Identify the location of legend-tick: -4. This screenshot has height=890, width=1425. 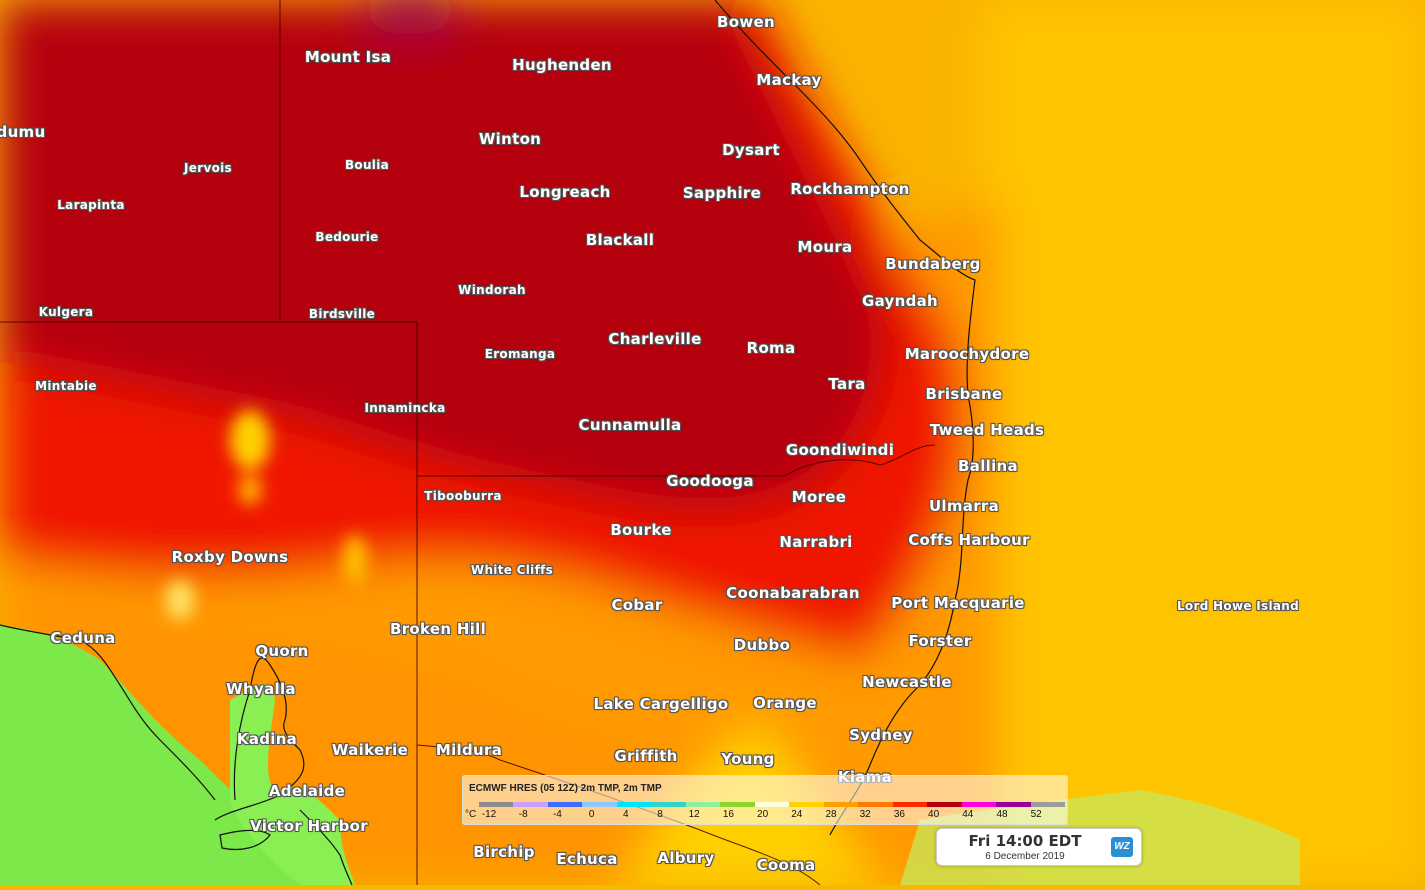
(557, 814).